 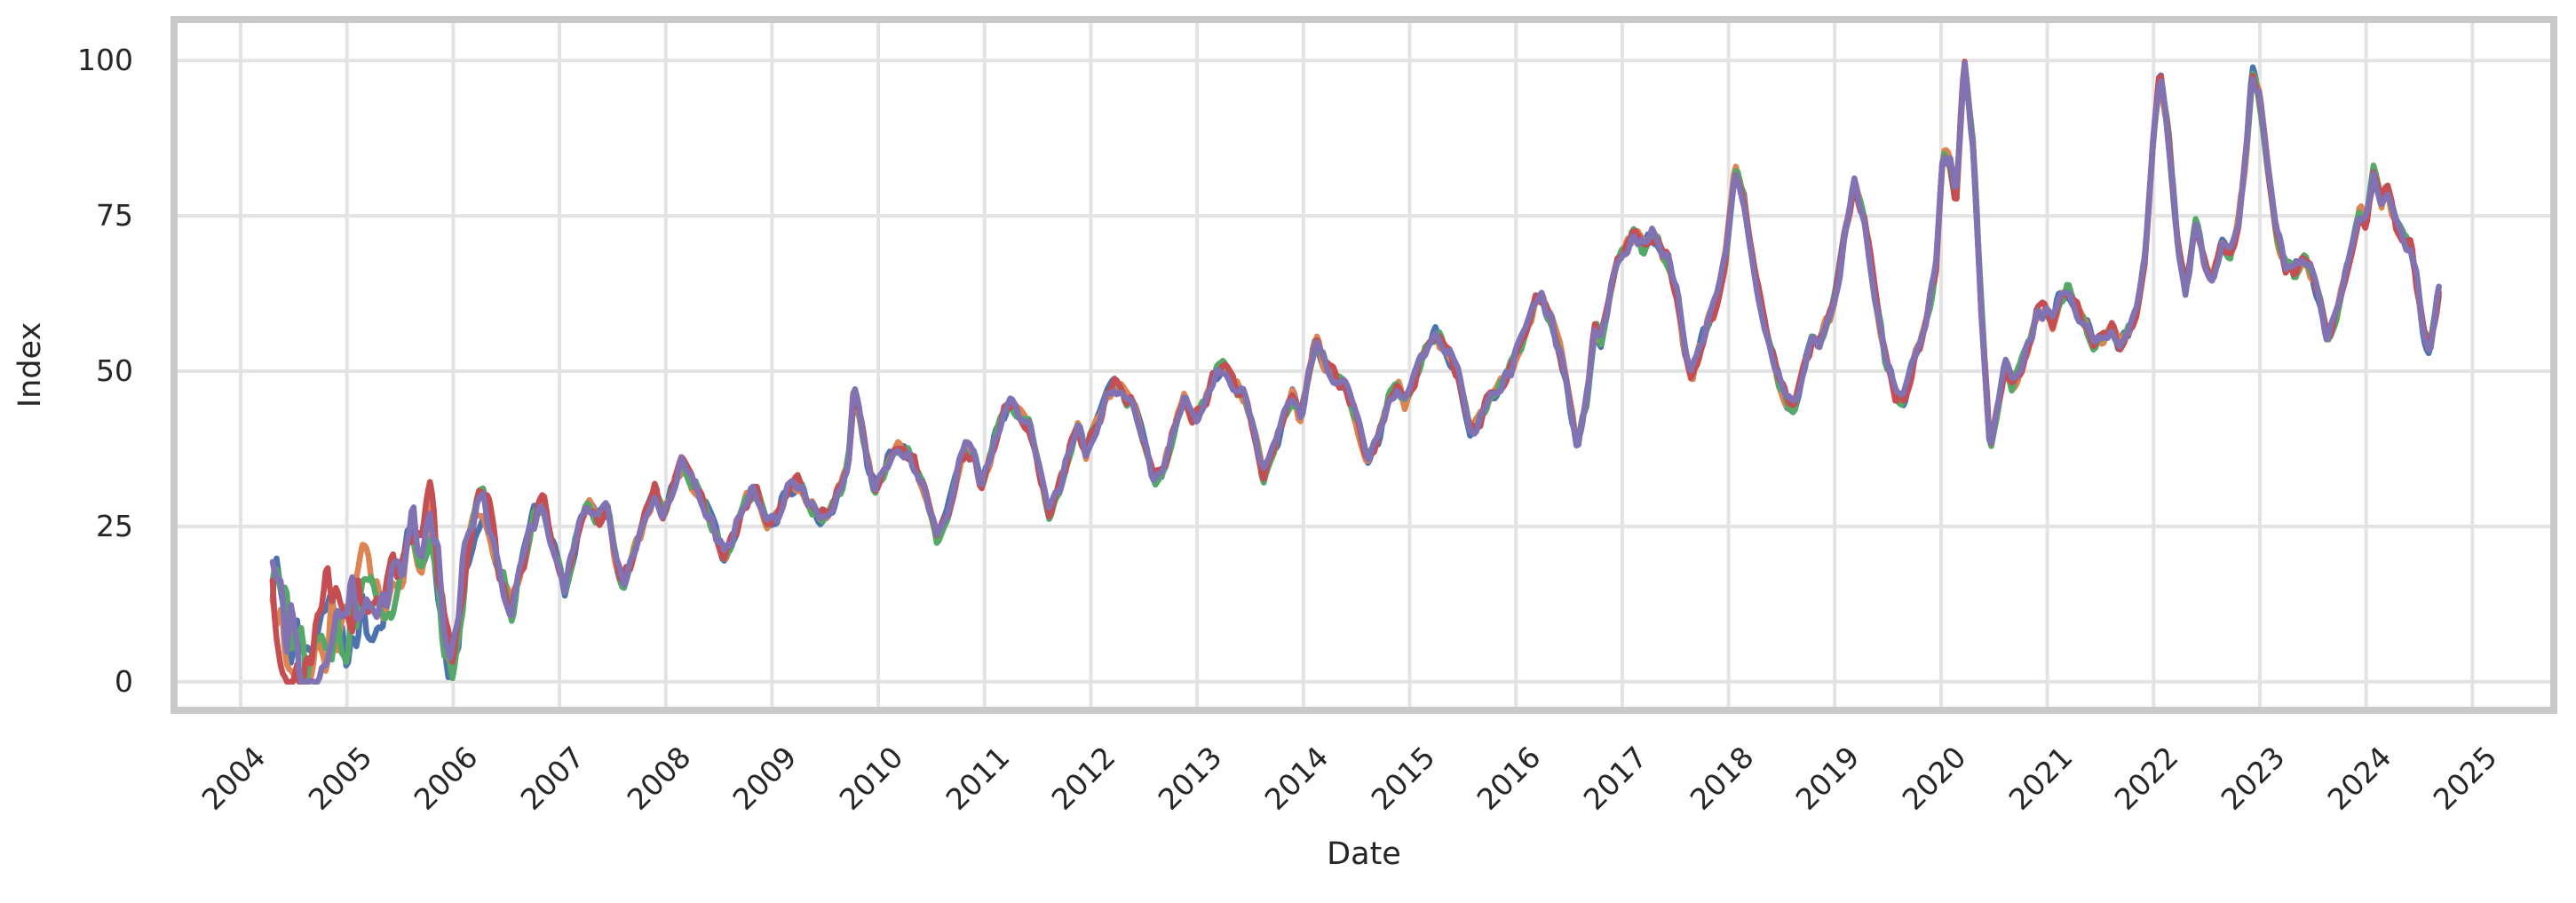 What do you see at coordinates (1364, 854) in the screenshot?
I see `x-axis-title: Date` at bounding box center [1364, 854].